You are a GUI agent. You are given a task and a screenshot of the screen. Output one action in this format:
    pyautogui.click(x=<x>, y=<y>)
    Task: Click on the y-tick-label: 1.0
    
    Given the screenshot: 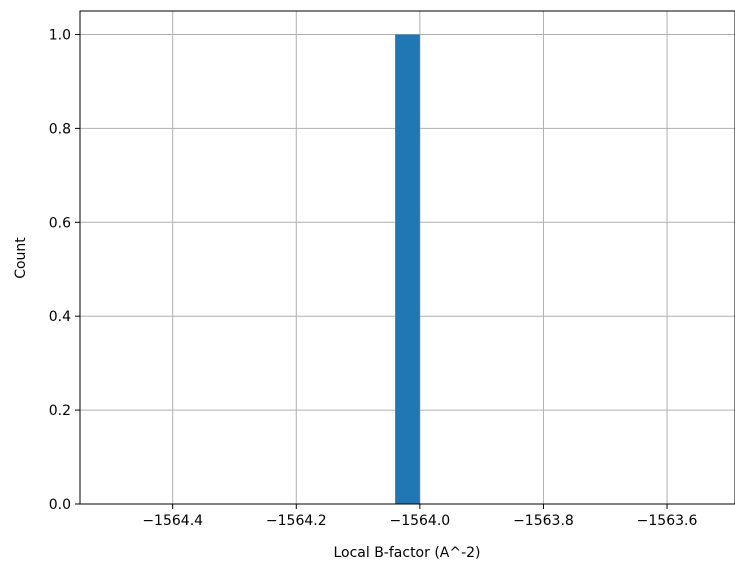 What is the action you would take?
    pyautogui.click(x=60, y=35)
    